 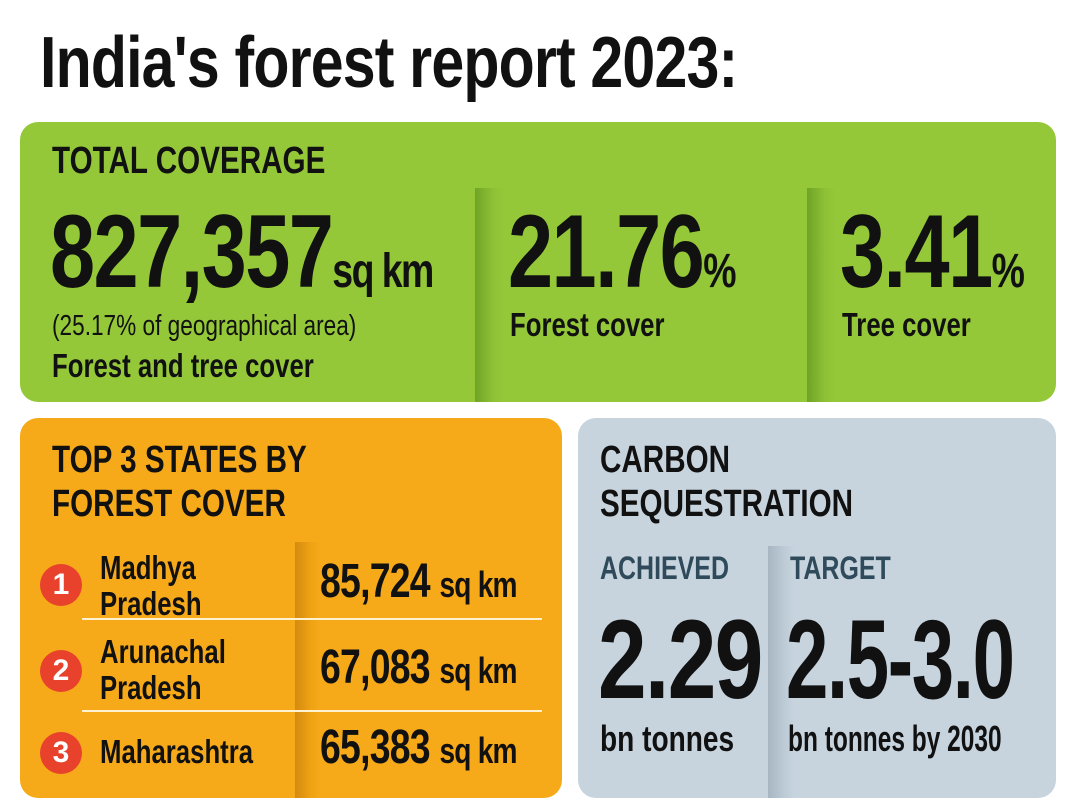 What do you see at coordinates (906, 324) in the screenshot?
I see `tree-cover-label: Tree cover` at bounding box center [906, 324].